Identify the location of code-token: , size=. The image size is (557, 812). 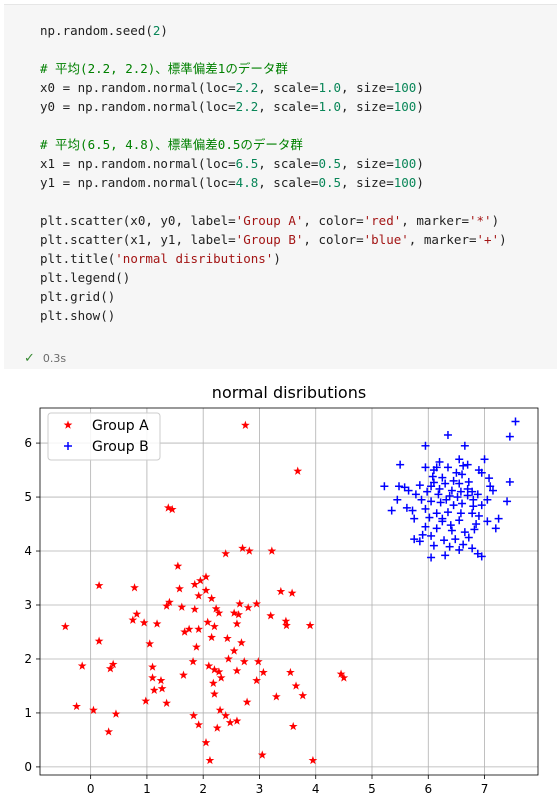
(367, 163).